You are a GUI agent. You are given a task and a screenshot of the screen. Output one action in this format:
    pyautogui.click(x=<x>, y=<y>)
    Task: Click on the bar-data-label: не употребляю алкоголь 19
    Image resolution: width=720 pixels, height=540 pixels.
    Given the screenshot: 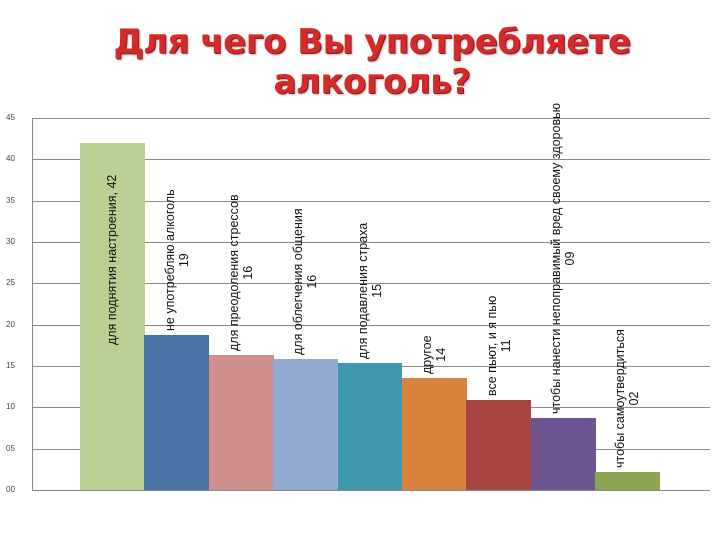 What is the action you would take?
    pyautogui.click(x=177, y=261)
    